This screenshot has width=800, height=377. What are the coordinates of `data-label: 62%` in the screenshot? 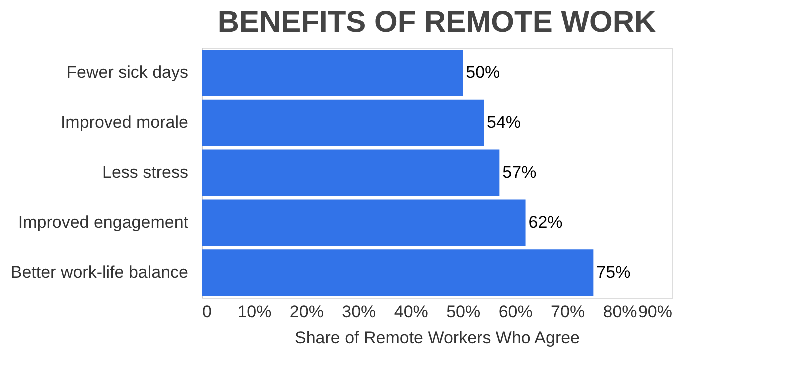 It's located at (545, 222).